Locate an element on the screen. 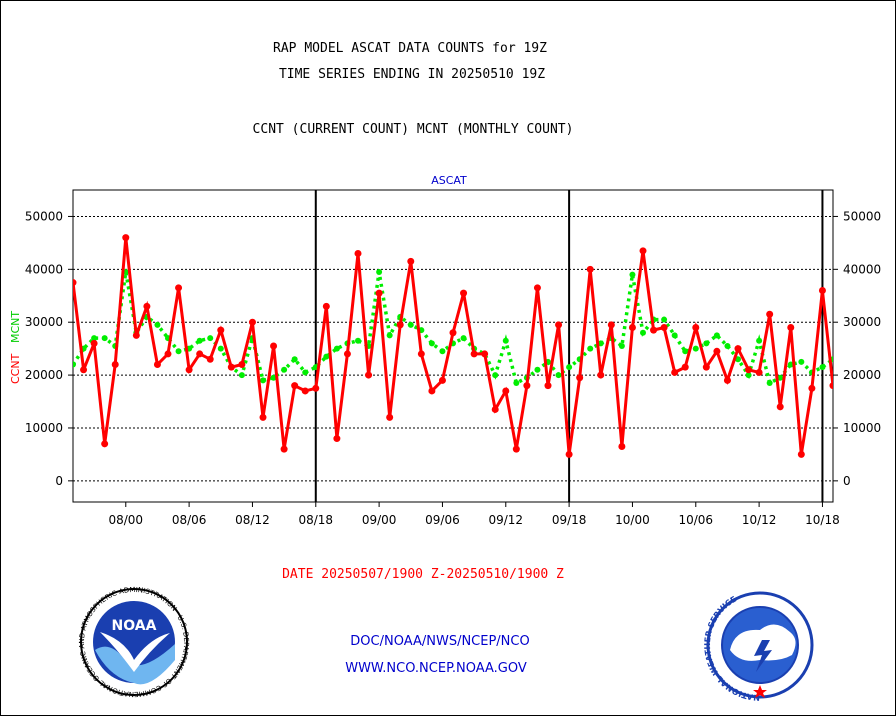  y-axis-label-ccnt: CCNT is located at coordinates (15, 368).